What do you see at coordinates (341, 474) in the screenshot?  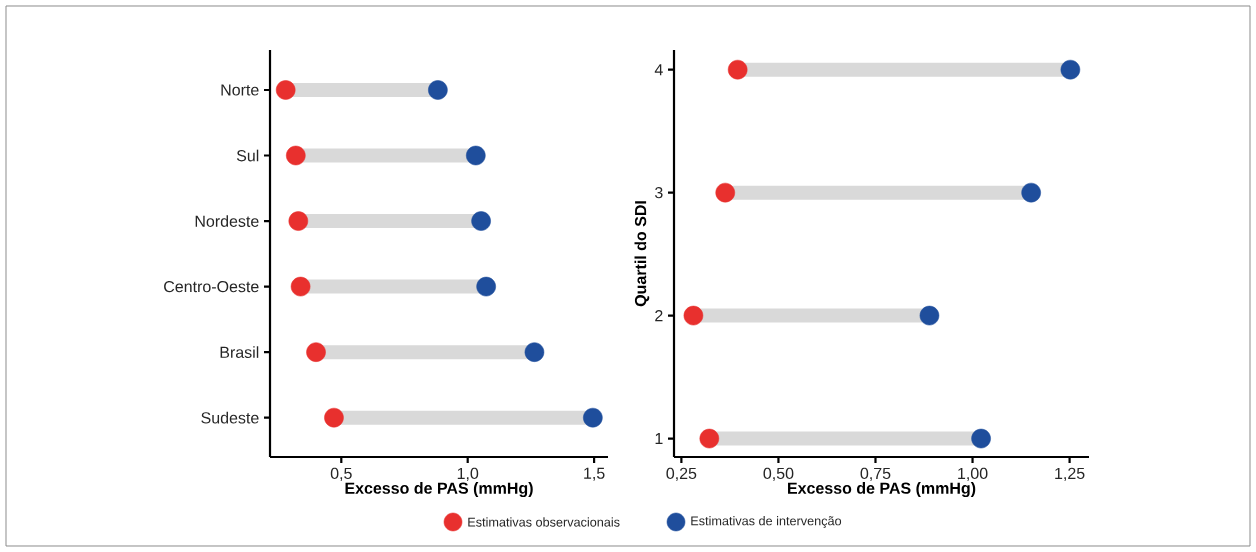 I see `x-tick-label: 0,5` at bounding box center [341, 474].